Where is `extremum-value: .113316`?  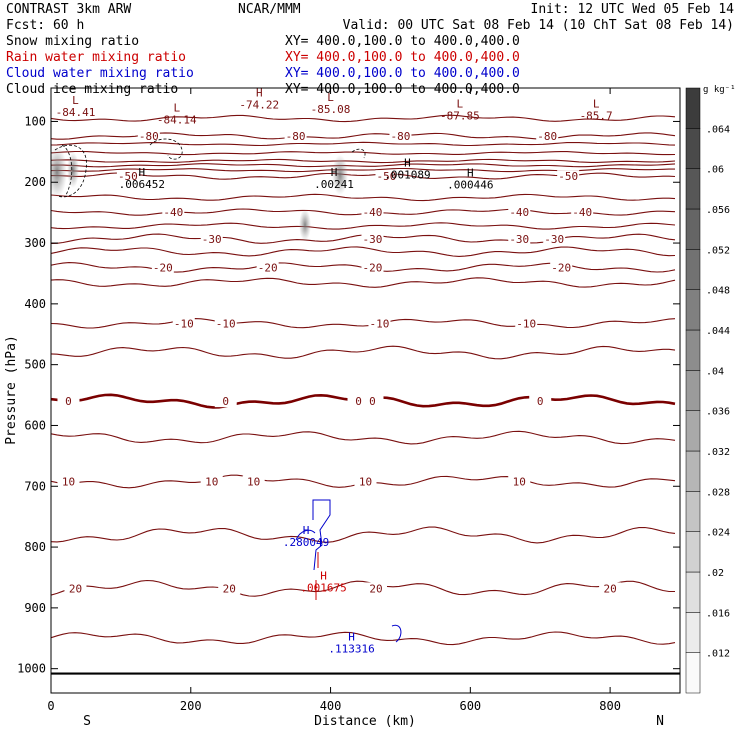 extremum-value: .113316 is located at coordinates (351, 649).